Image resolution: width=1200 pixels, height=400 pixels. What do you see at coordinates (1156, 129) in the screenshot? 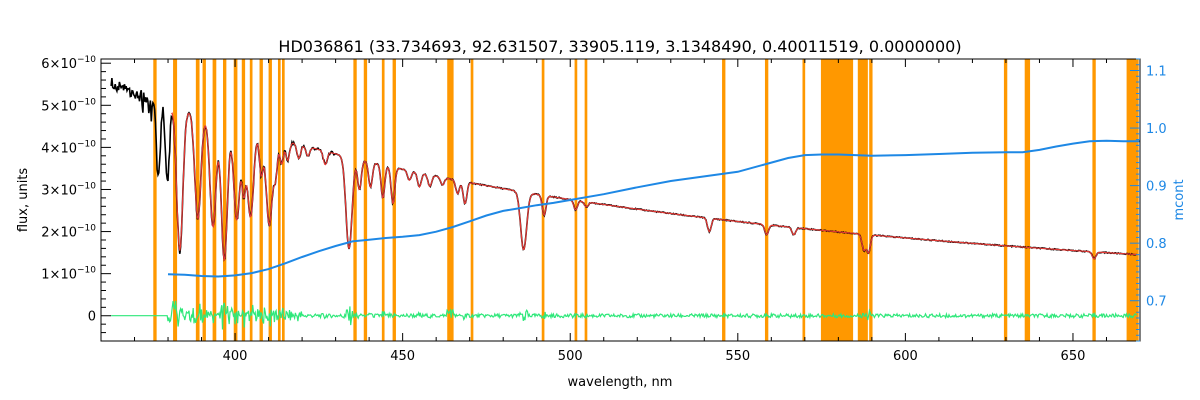
I see `y2-tick-label: 1.0` at bounding box center [1156, 129].